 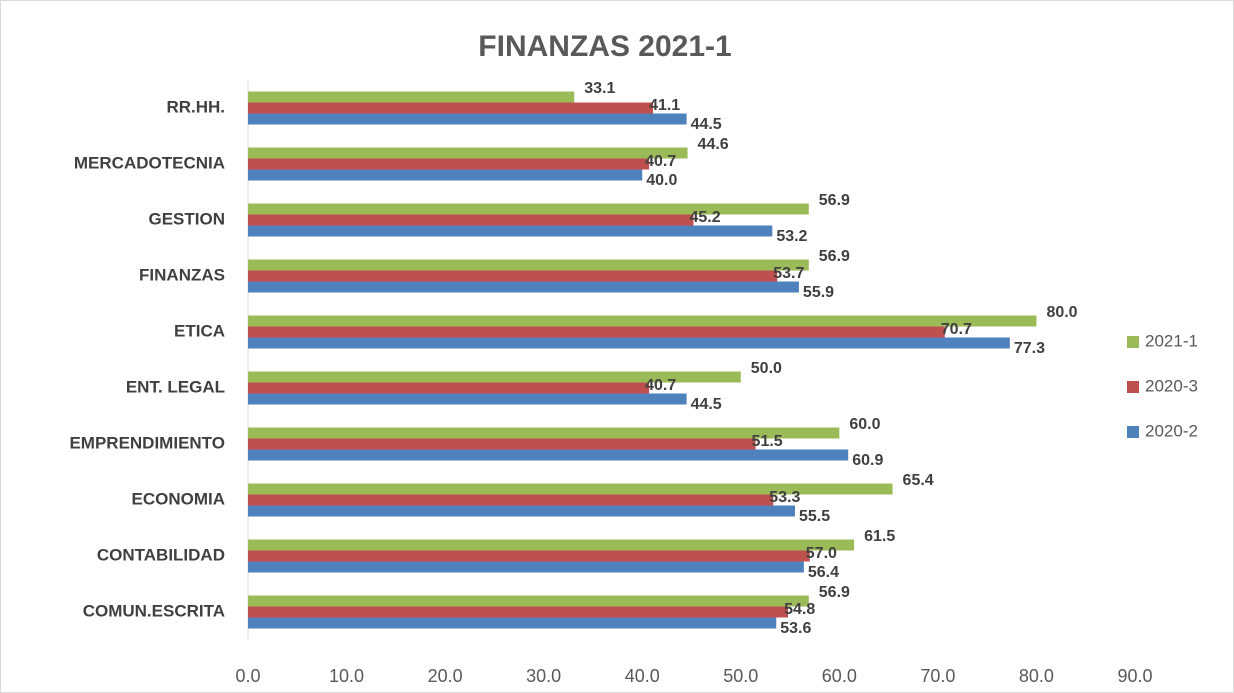 I want to click on data-label: 61.5, so click(x=879, y=536).